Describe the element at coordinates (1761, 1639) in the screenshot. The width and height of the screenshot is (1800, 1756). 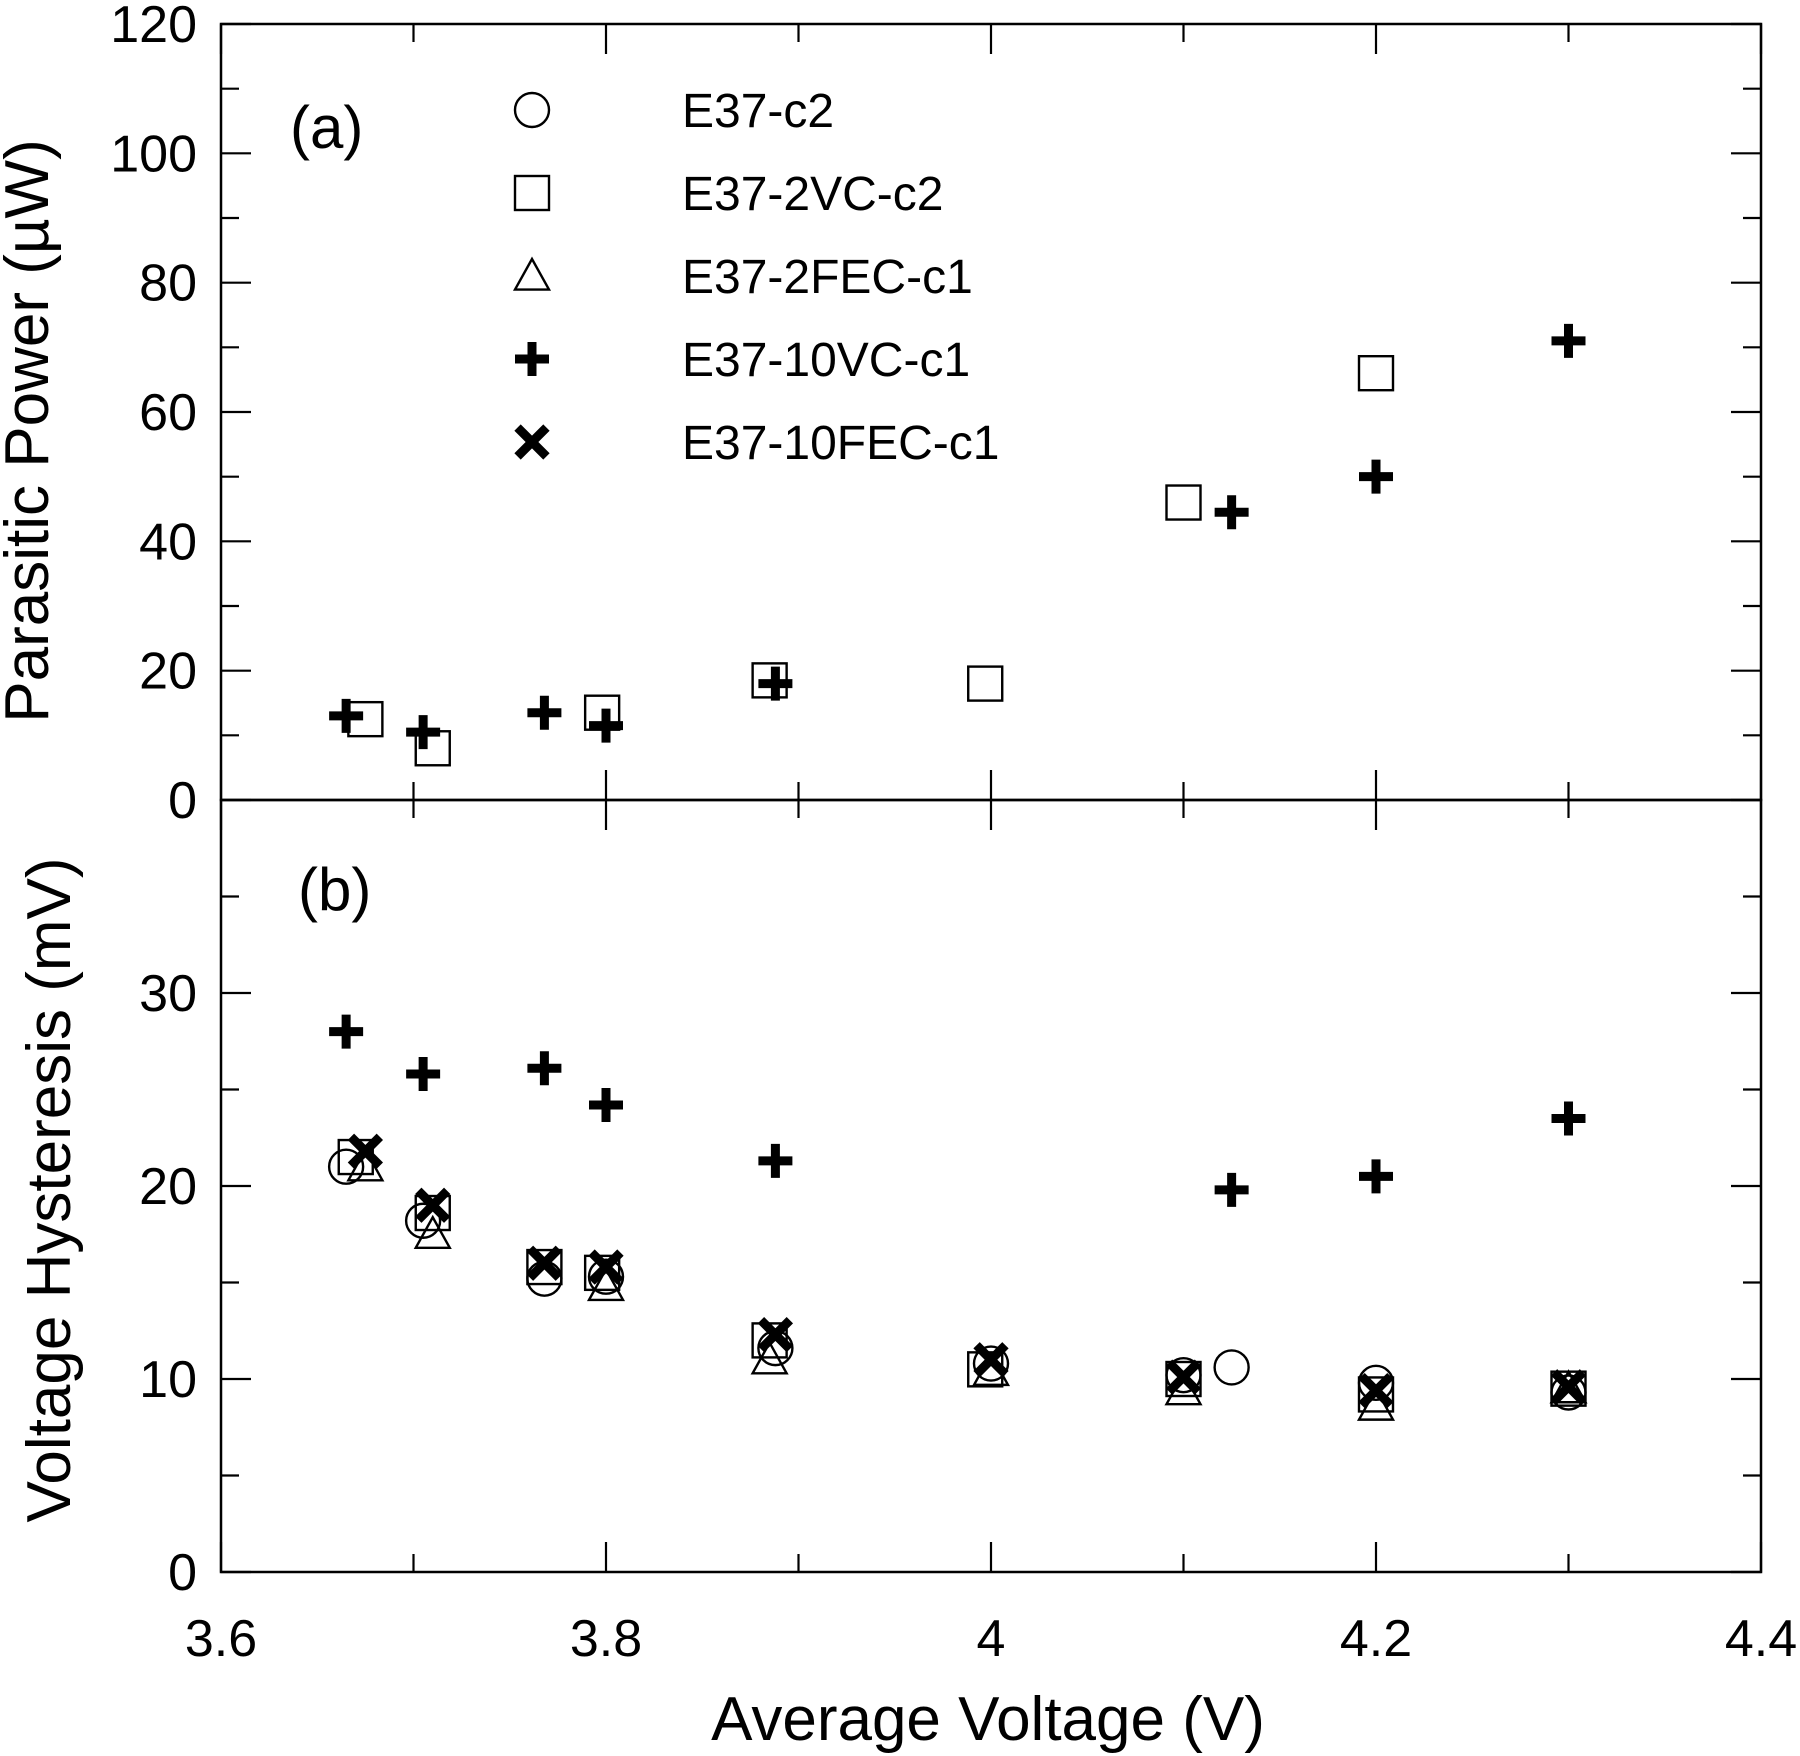
I see `x-tick-label: 4.4` at that location.